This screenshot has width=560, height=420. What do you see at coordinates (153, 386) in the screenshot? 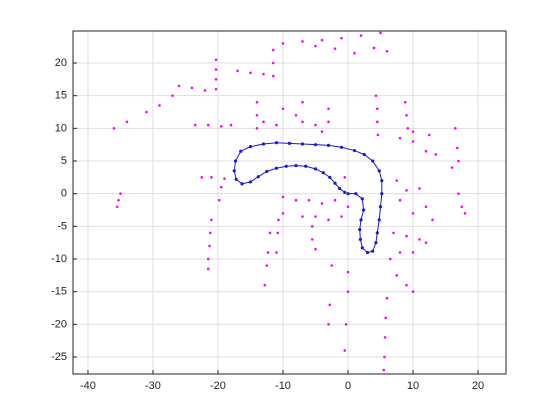
I see `x-tick-label: -30` at bounding box center [153, 386].